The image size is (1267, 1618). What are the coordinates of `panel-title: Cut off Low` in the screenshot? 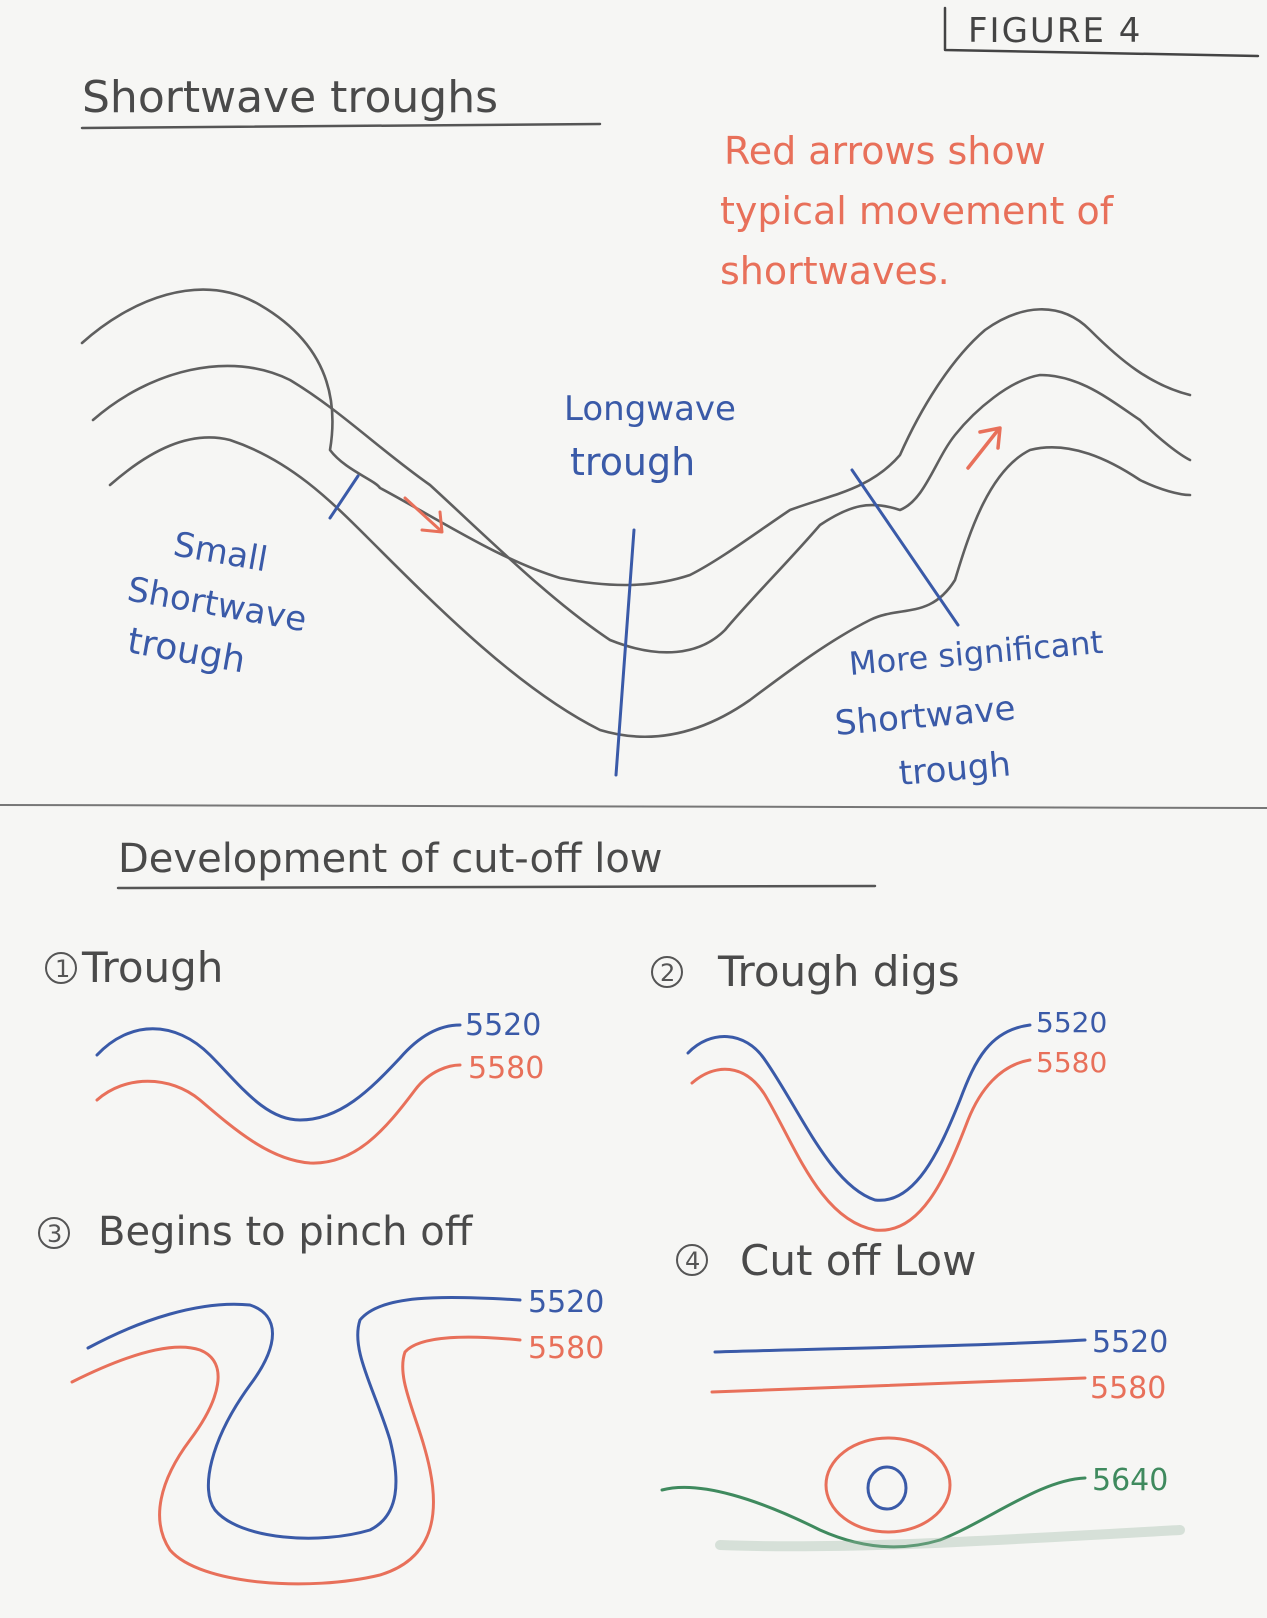 It's located at (858, 1260).